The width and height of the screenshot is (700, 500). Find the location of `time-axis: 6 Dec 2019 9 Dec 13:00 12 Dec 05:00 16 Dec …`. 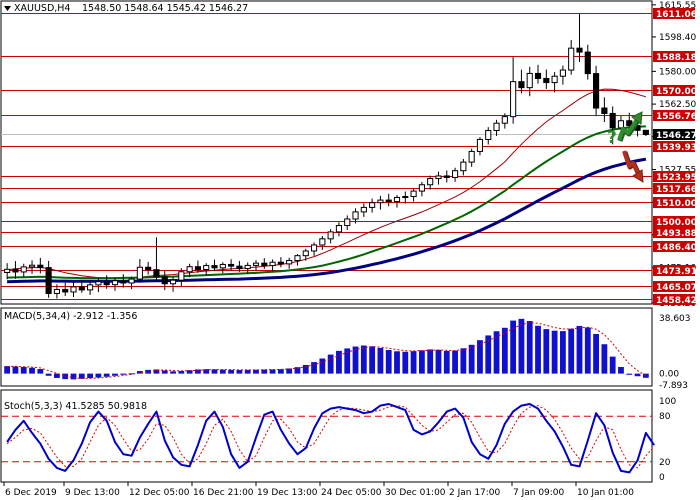

time-axis: 6 Dec 2019 9 Dec 13:00 12 Dec 05:00 16 Dec … is located at coordinates (318, 490).